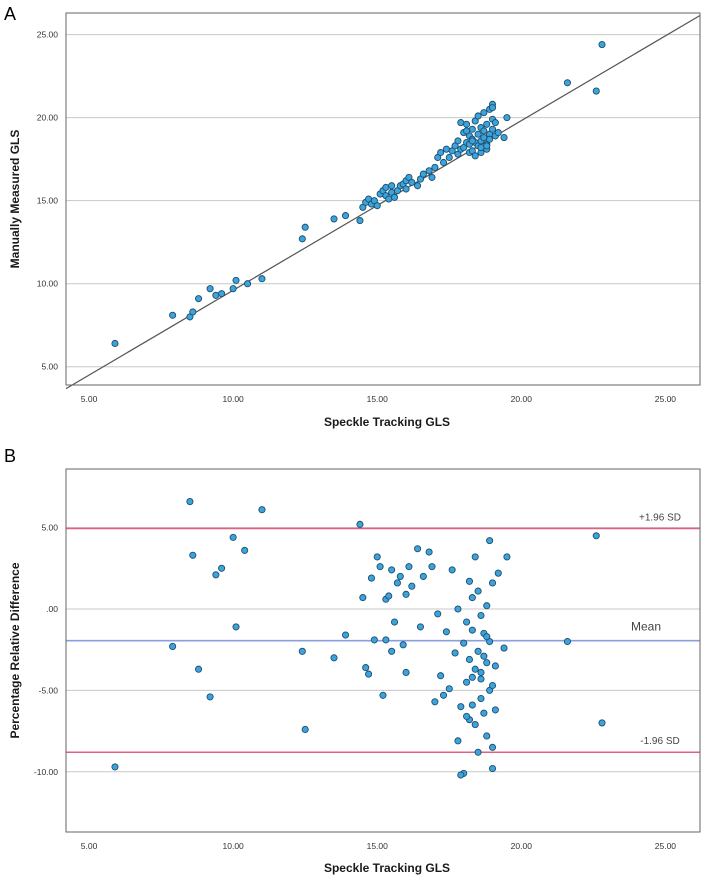 The height and width of the screenshot is (878, 708). I want to click on x-tick-label: 20.00, so click(522, 846).